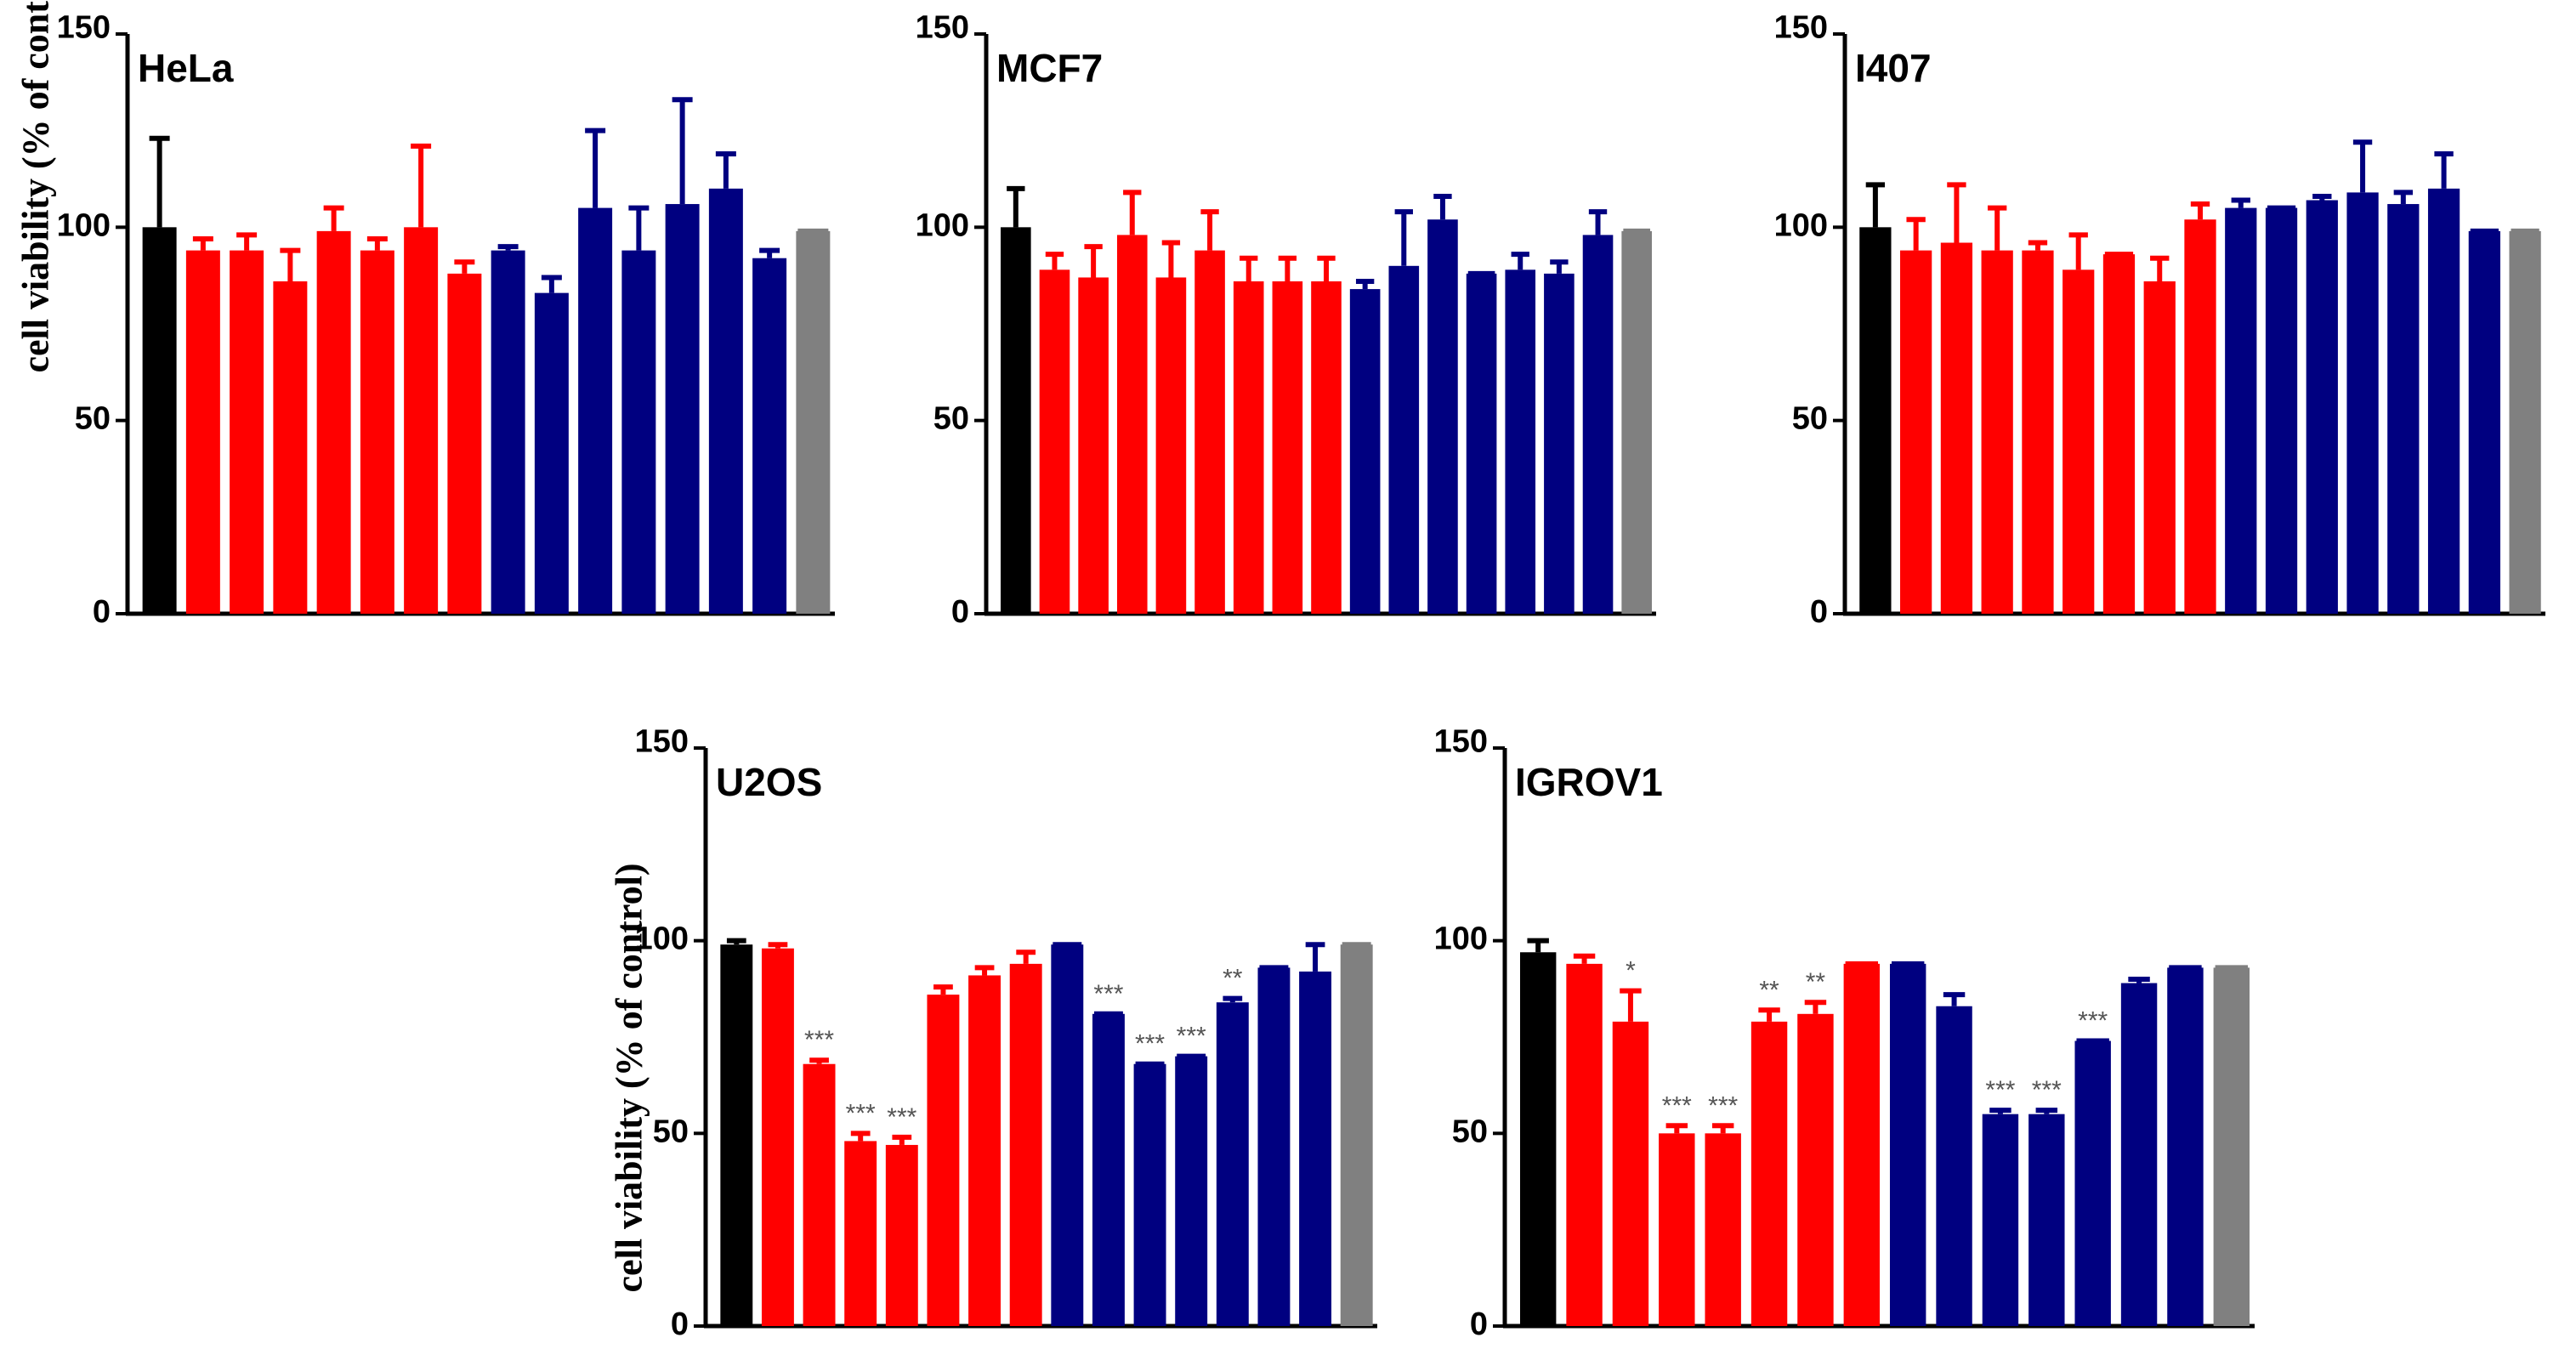 The height and width of the screenshot is (1349, 2576). I want to click on chart-title: MCF7, so click(1050, 68).